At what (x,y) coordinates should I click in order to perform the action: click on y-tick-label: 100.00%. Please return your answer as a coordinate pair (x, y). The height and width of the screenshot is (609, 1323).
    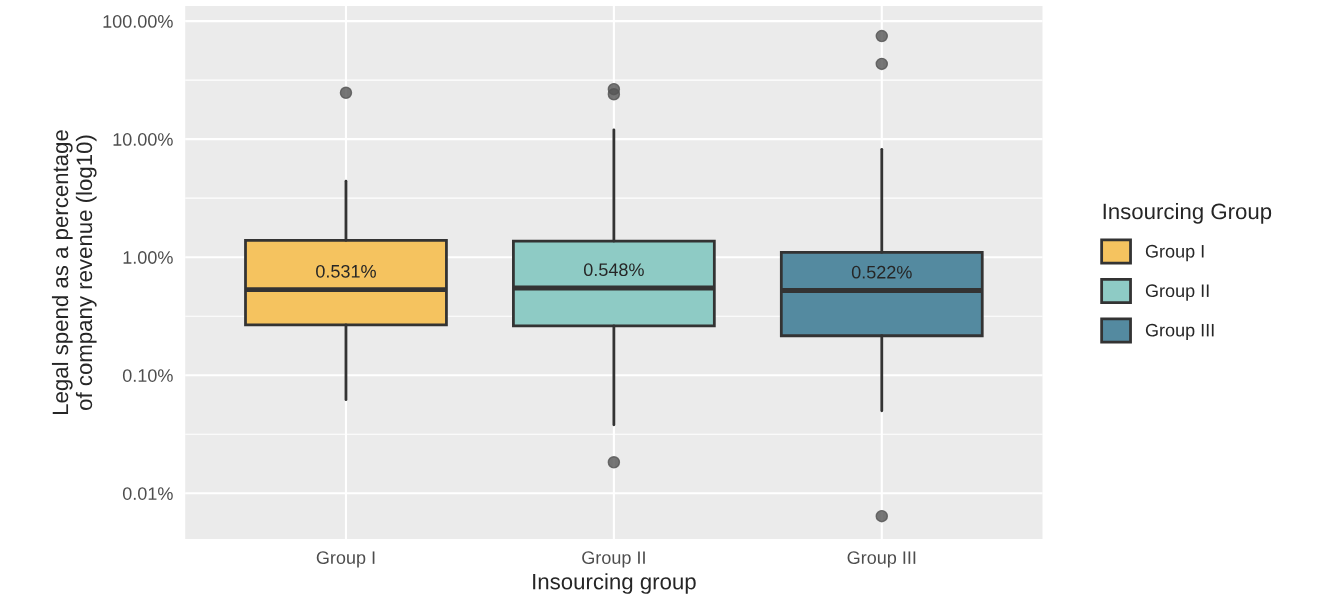
    Looking at the image, I should click on (138, 21).